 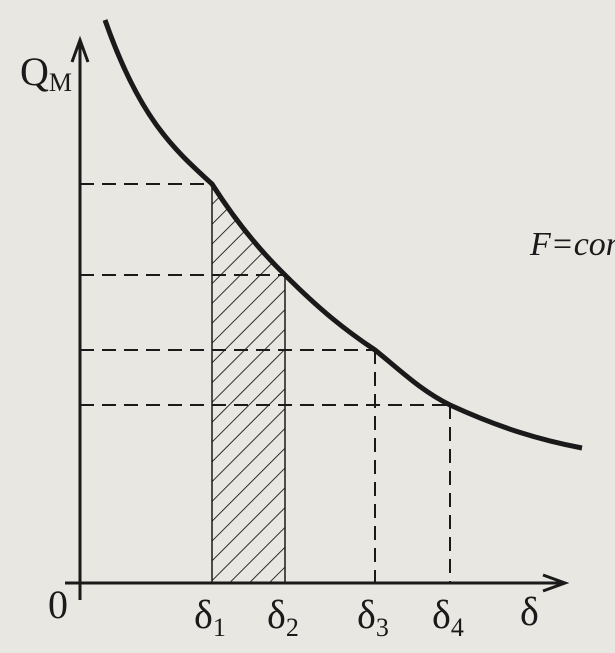 What do you see at coordinates (317, 583) in the screenshot?
I see `x-axis` at bounding box center [317, 583].